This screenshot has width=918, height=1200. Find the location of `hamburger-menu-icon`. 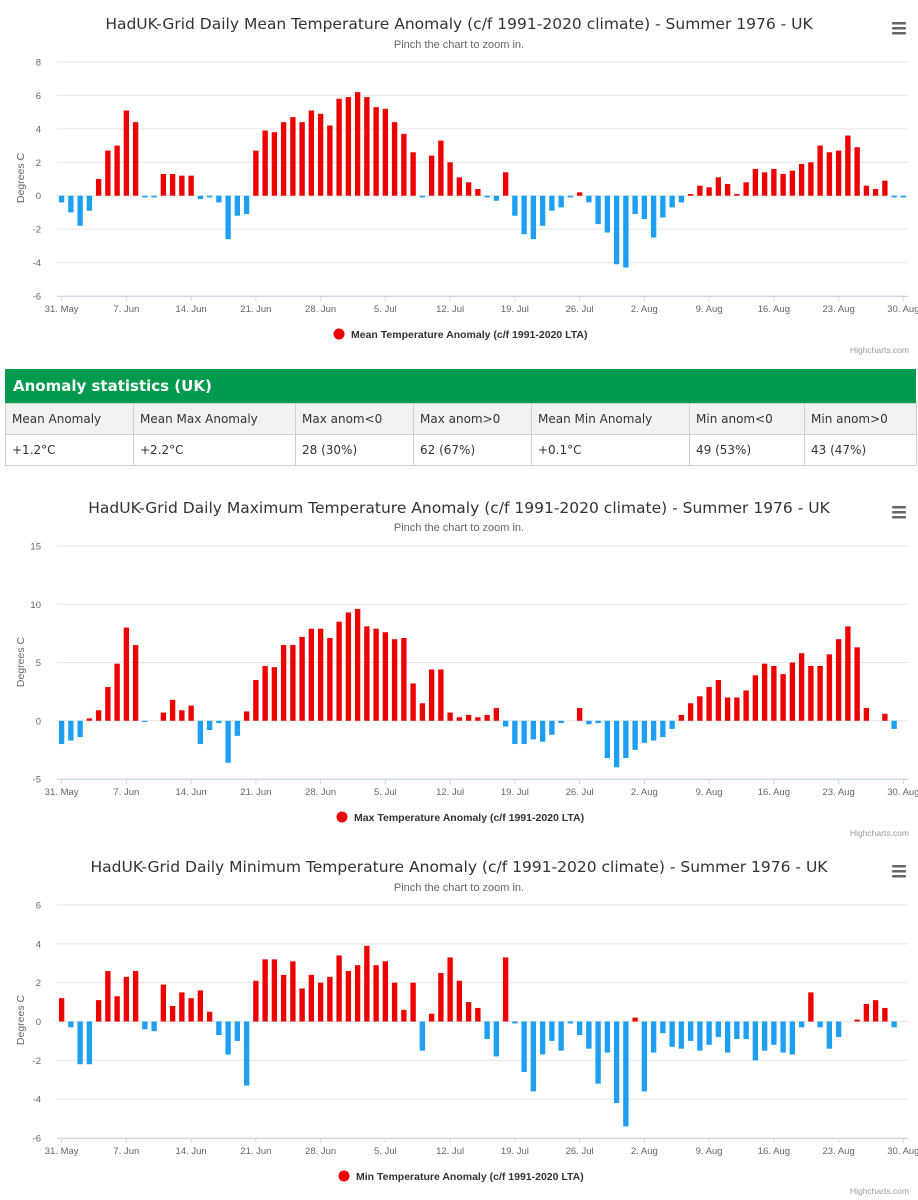

hamburger-menu-icon is located at coordinates (899, 512).